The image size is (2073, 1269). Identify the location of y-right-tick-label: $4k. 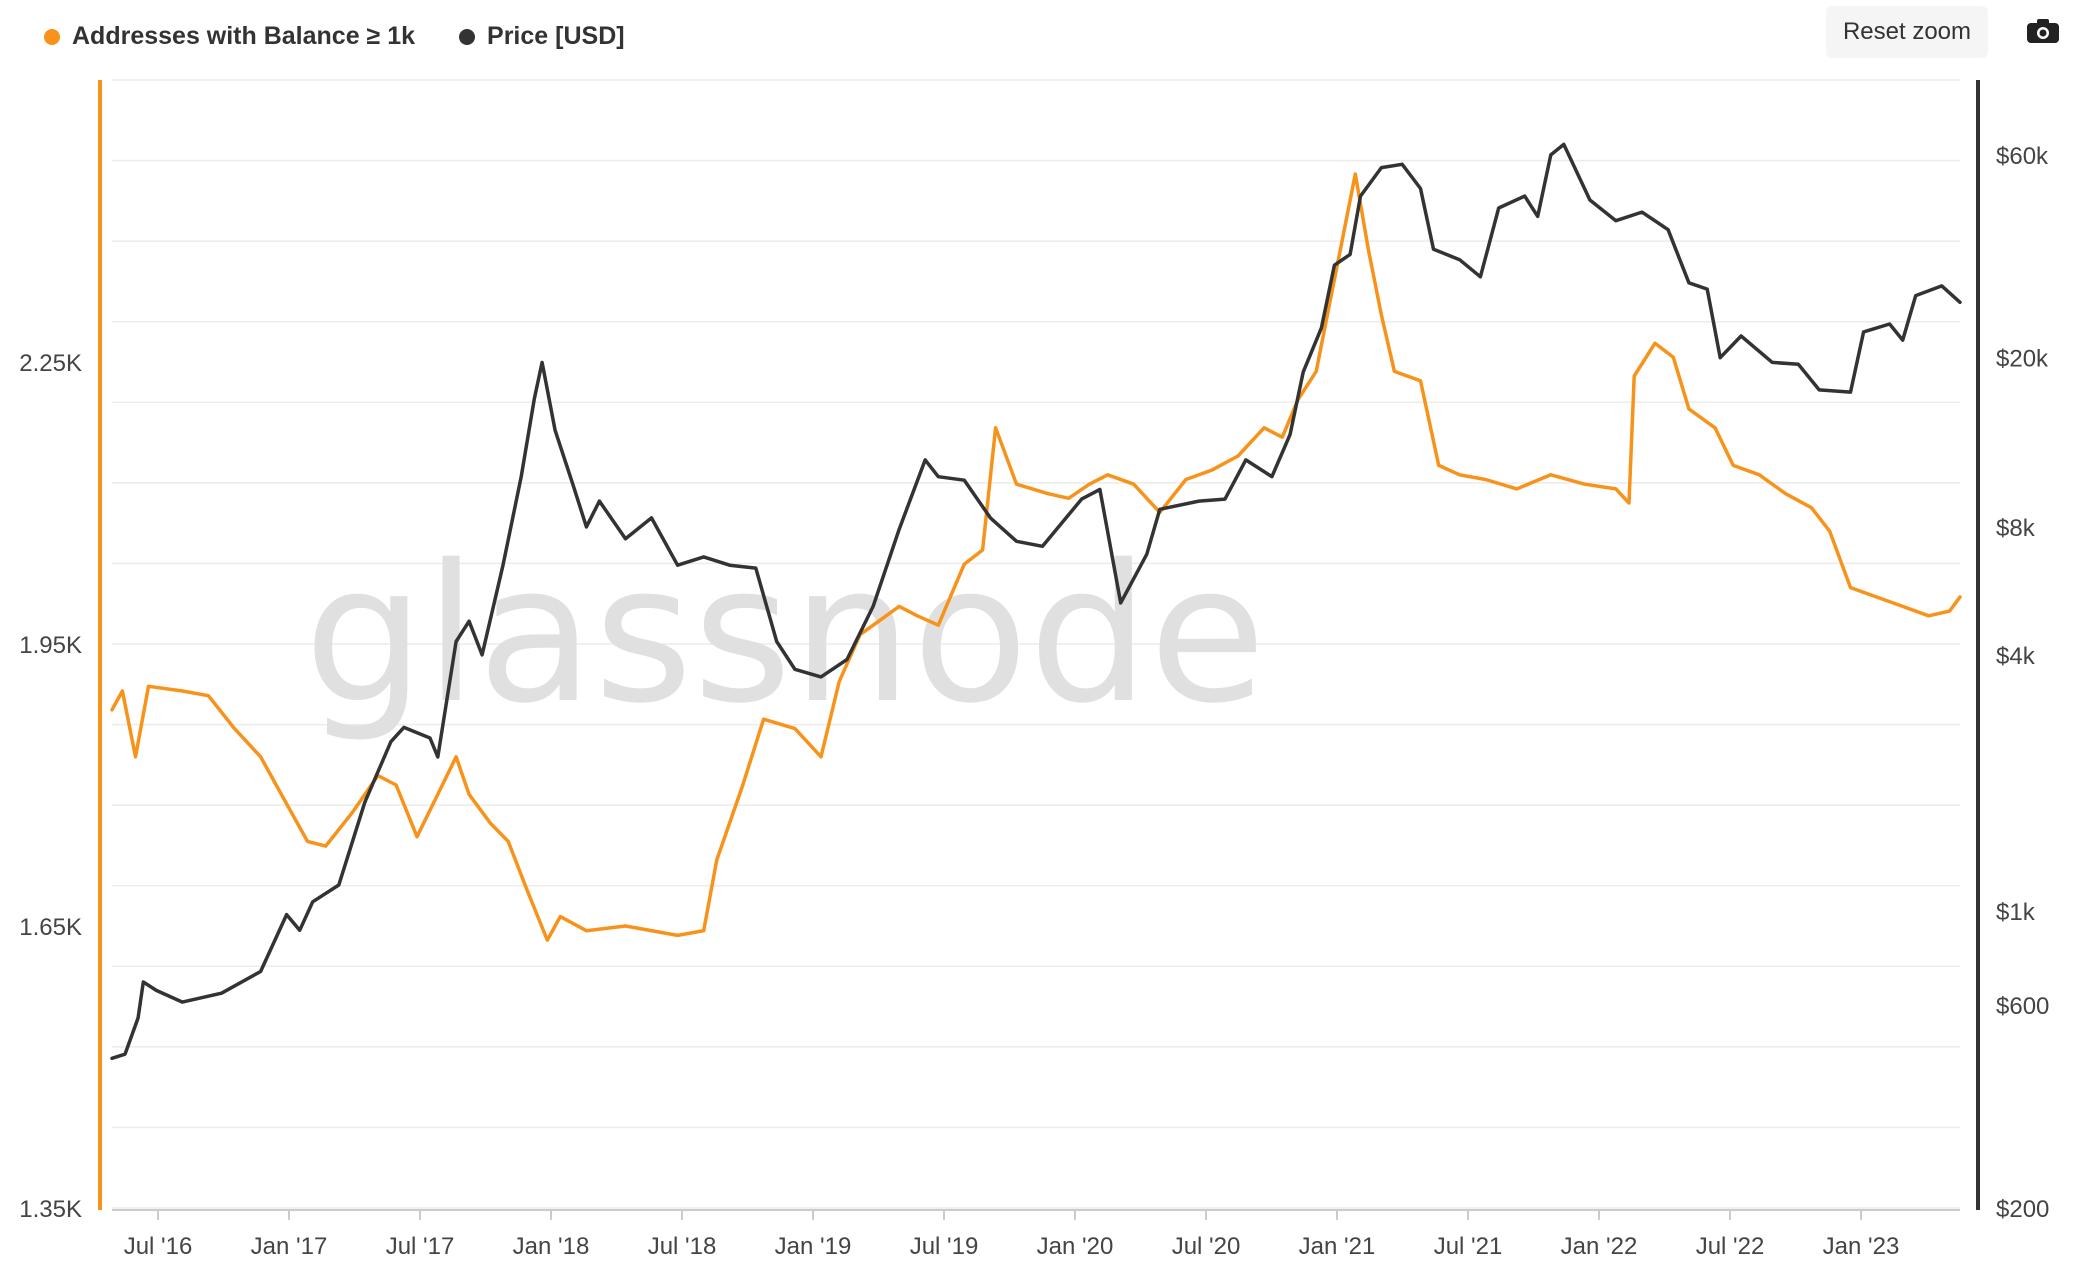
(2016, 656).